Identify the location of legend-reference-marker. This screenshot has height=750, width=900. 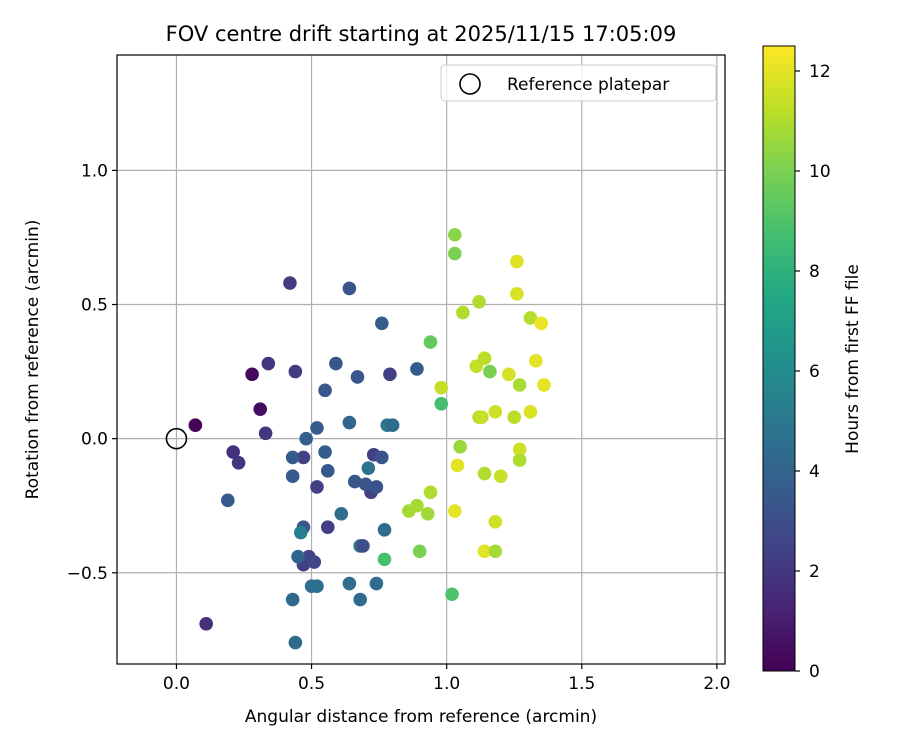
(470, 84).